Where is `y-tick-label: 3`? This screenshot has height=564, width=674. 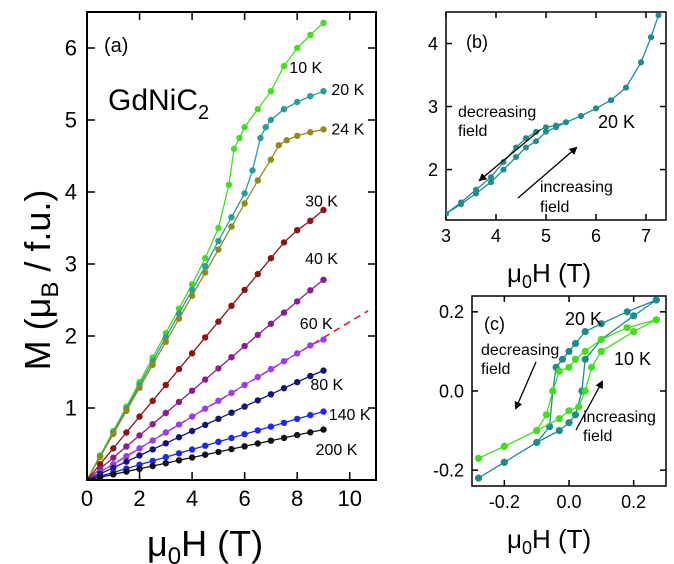 y-tick-label: 3 is located at coordinates (433, 107).